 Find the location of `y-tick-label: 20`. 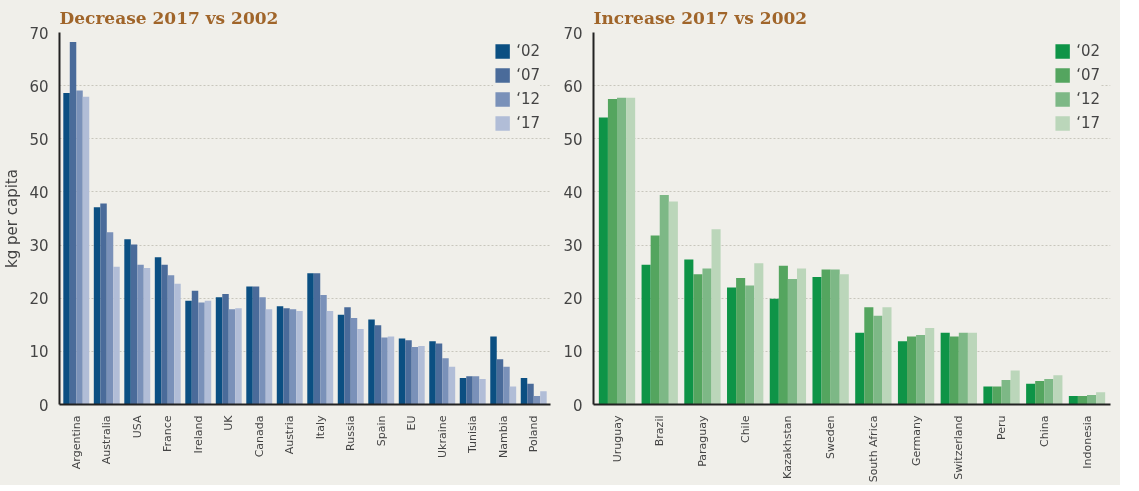

y-tick-label: 20 is located at coordinates (573, 299).